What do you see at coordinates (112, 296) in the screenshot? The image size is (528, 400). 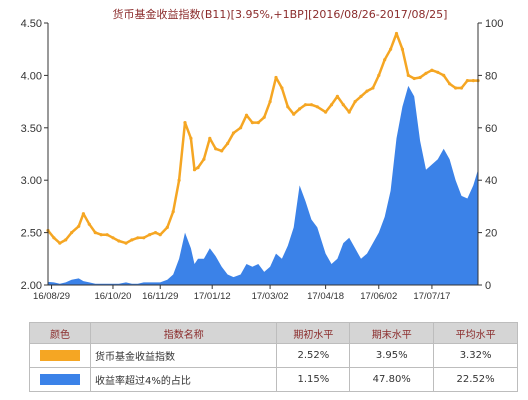 I see `x-tick-label: 16/10/20` at bounding box center [112, 296].